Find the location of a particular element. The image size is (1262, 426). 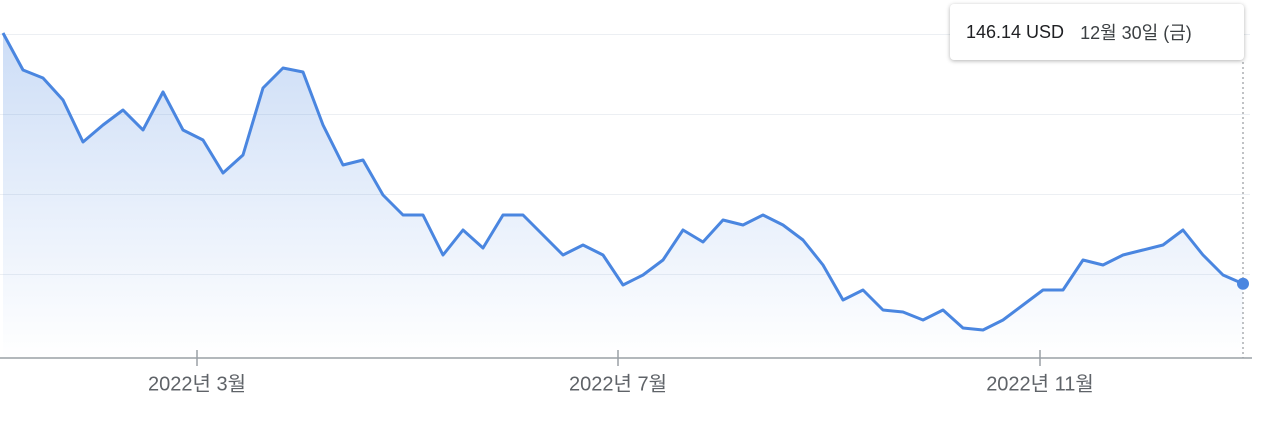

x-tick-label: 2022년 3월 is located at coordinates (197, 383).